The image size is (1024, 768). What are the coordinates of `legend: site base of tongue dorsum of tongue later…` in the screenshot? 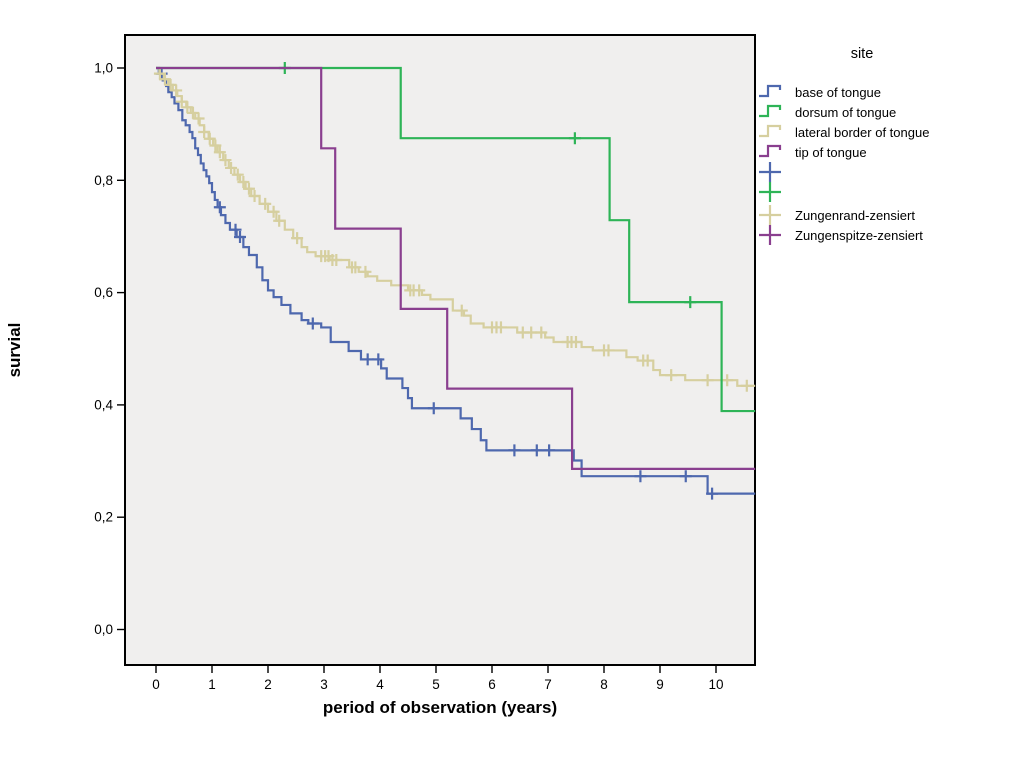 It's located at (883, 145).